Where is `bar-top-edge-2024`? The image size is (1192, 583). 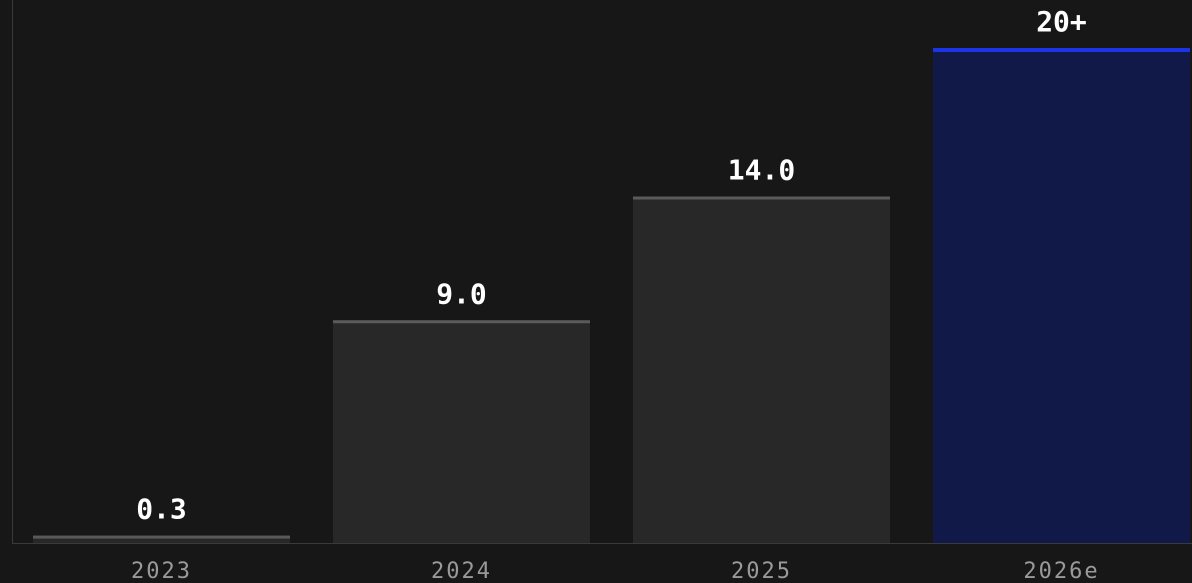
bar-top-edge-2024 is located at coordinates (461, 322).